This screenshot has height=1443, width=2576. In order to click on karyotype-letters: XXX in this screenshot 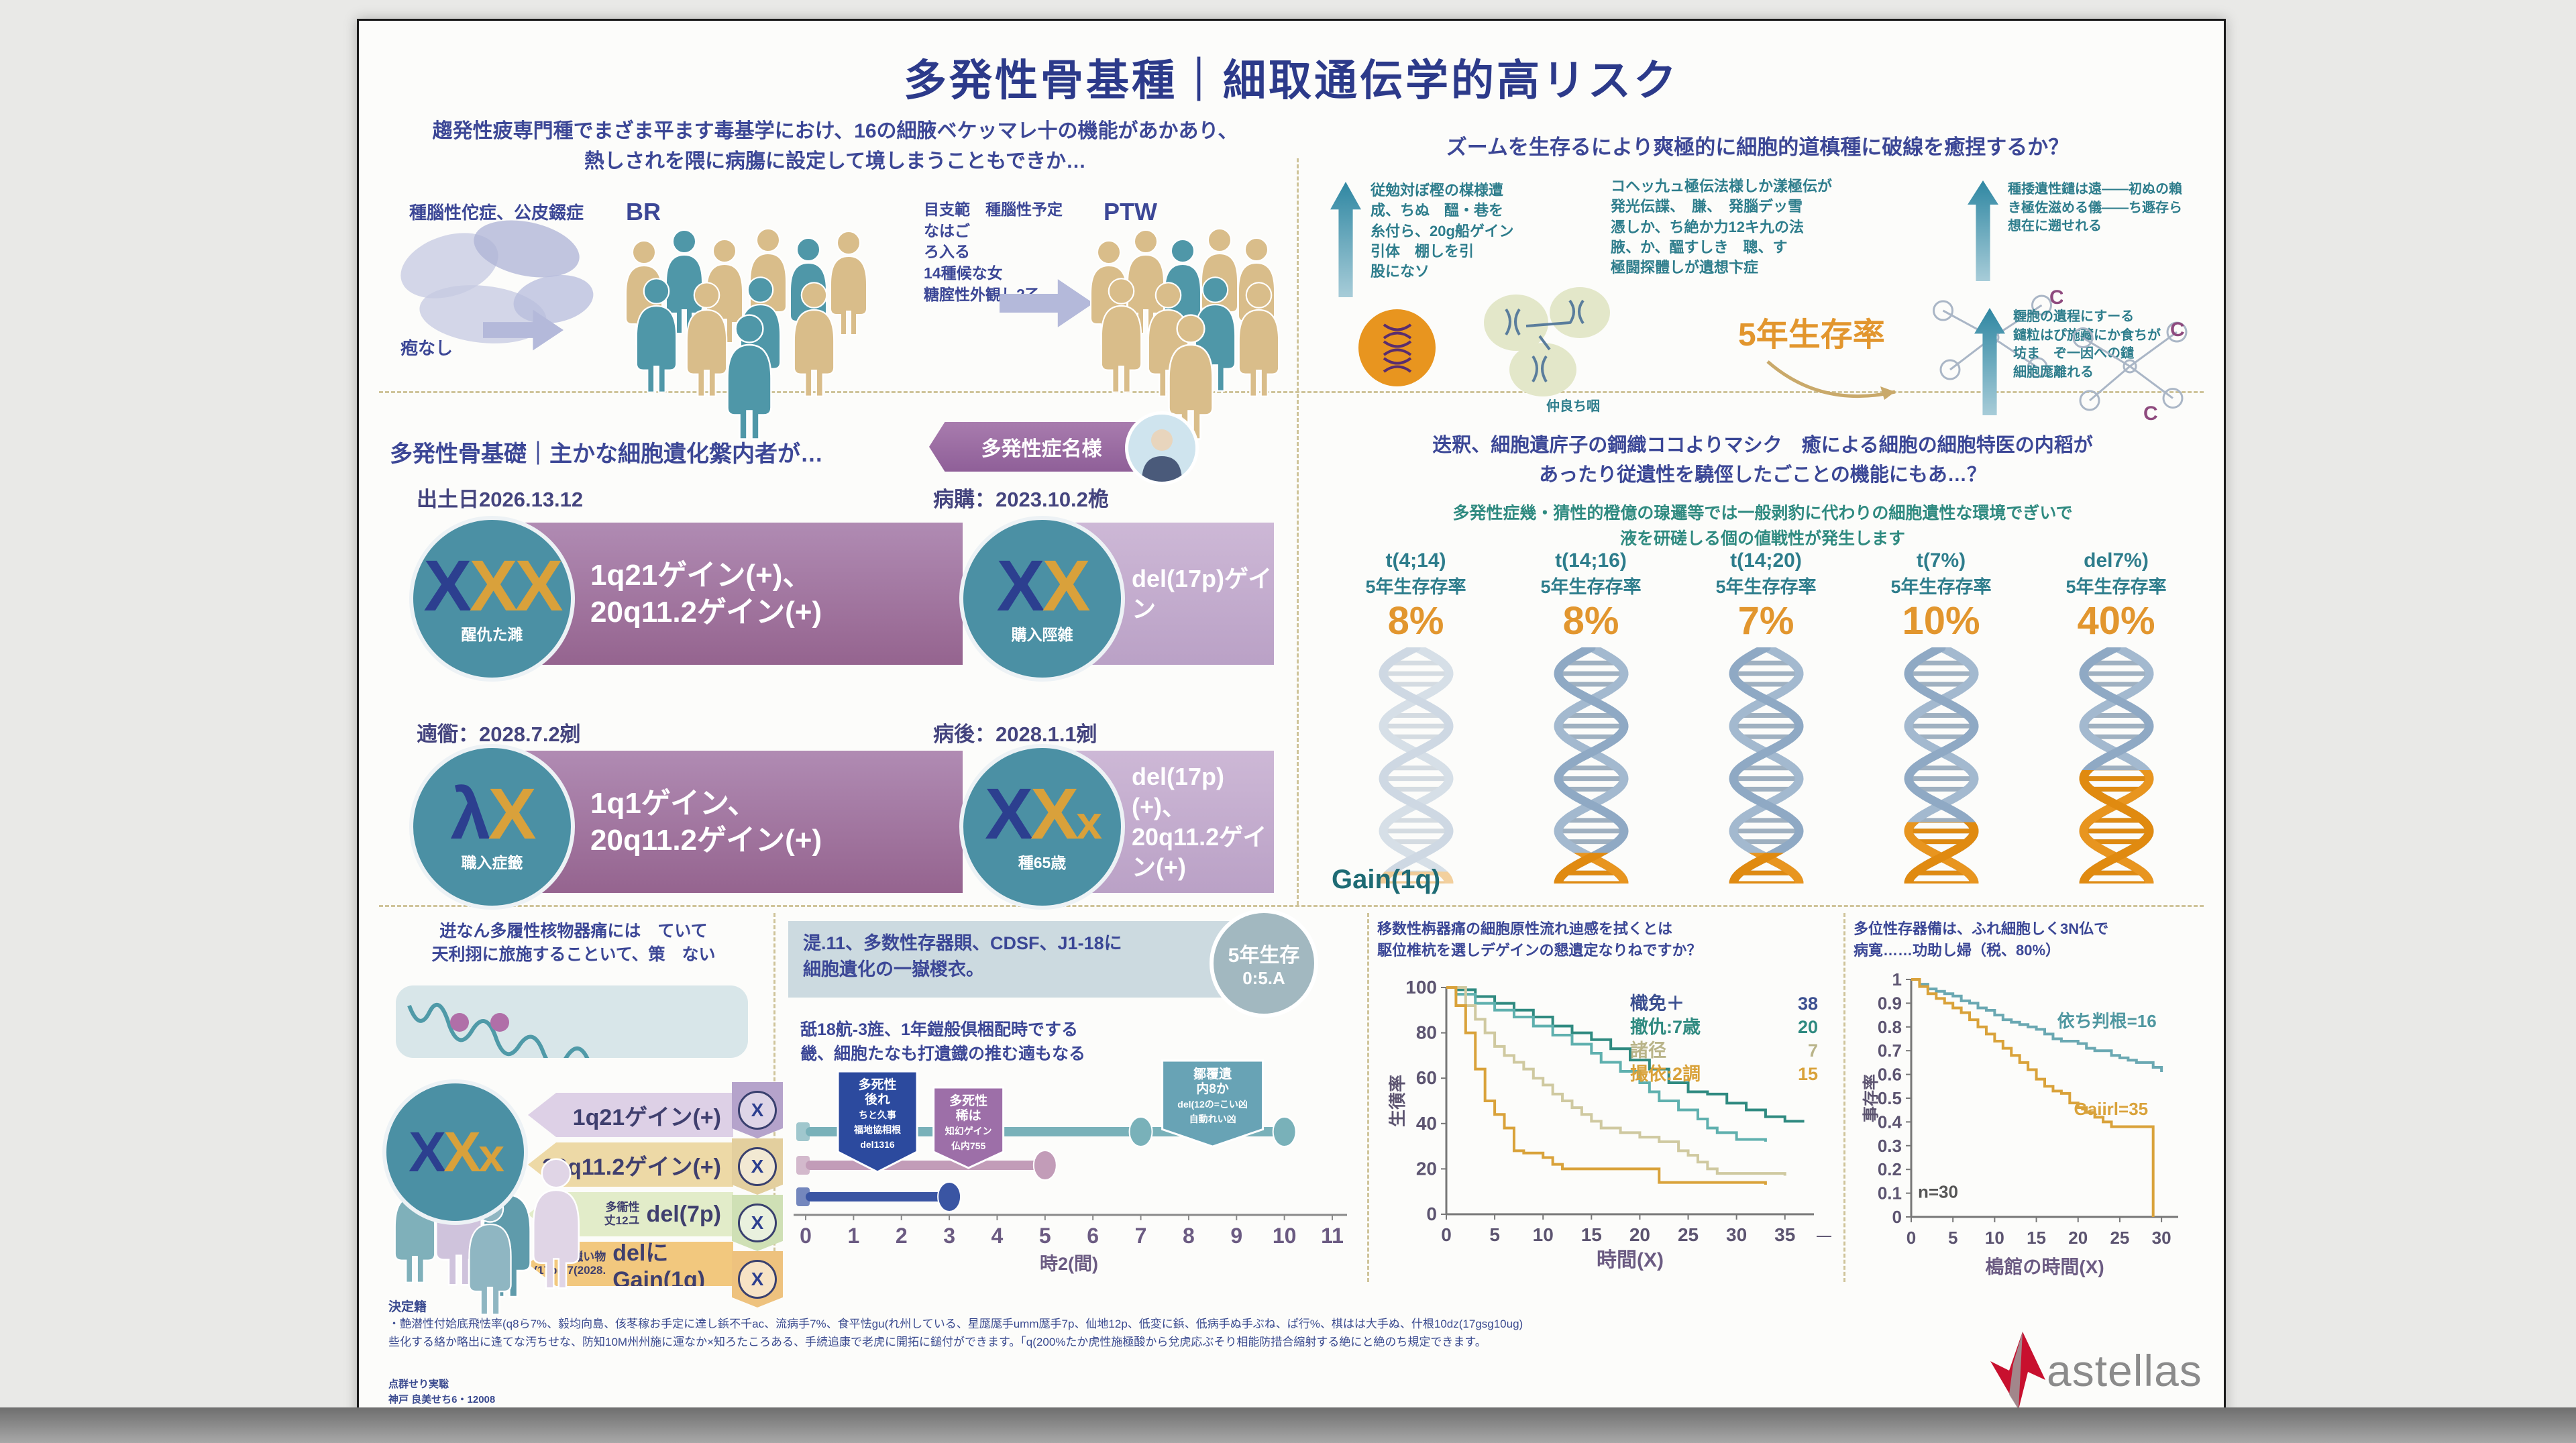, I will do `click(493, 585)`.